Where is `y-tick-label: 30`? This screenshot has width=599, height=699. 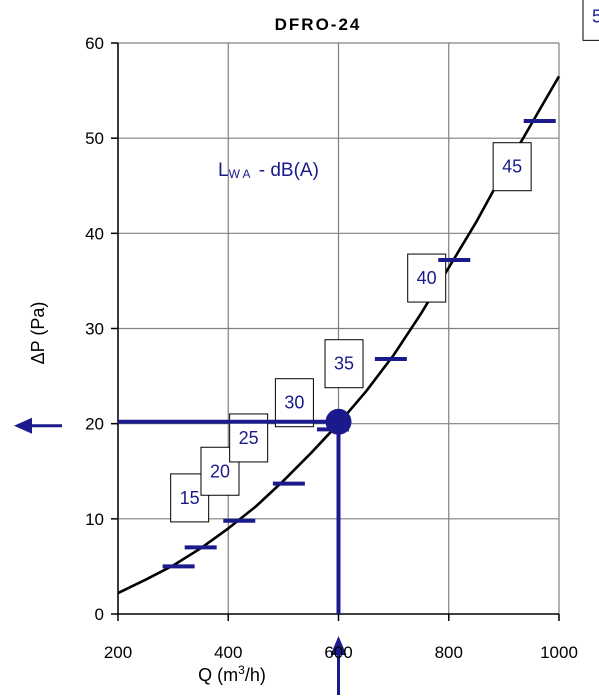 y-tick-label: 30 is located at coordinates (94, 329).